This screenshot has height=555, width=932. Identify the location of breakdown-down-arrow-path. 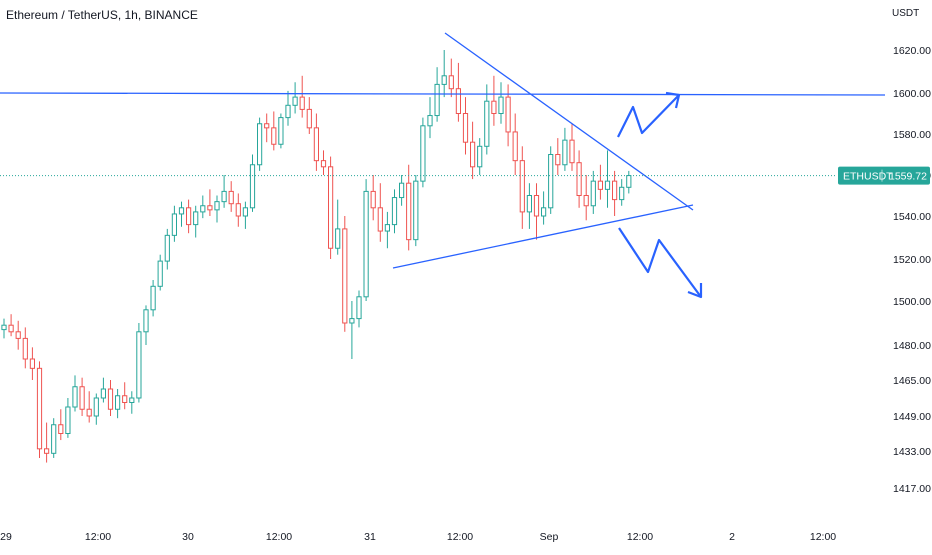
(660, 262).